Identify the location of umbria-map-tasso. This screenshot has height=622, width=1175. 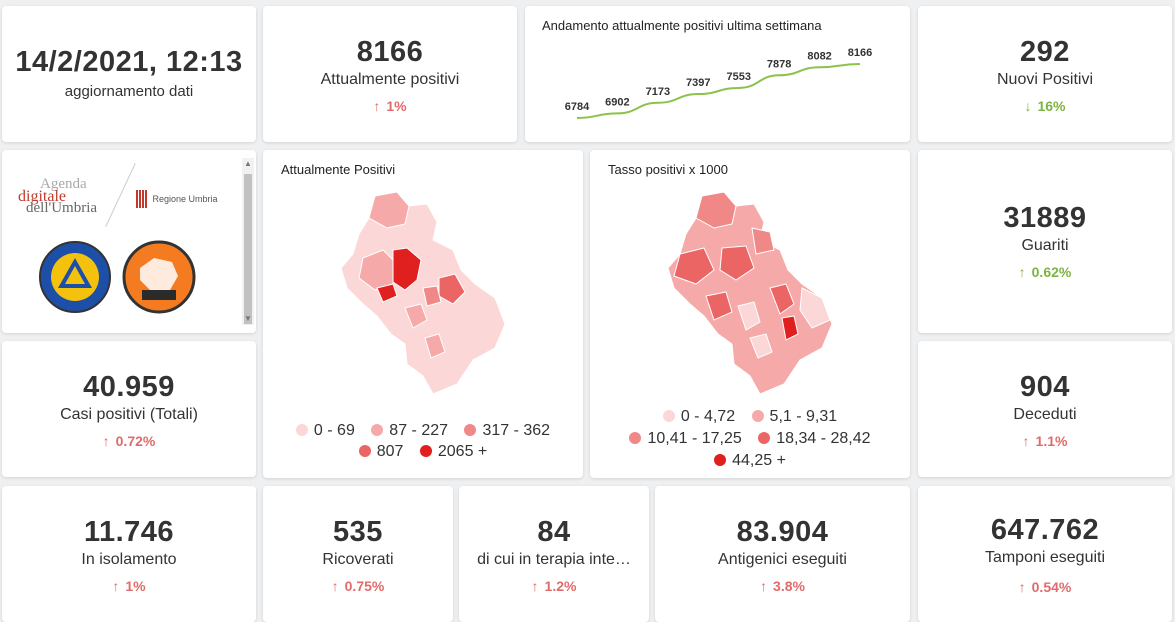
(752, 293).